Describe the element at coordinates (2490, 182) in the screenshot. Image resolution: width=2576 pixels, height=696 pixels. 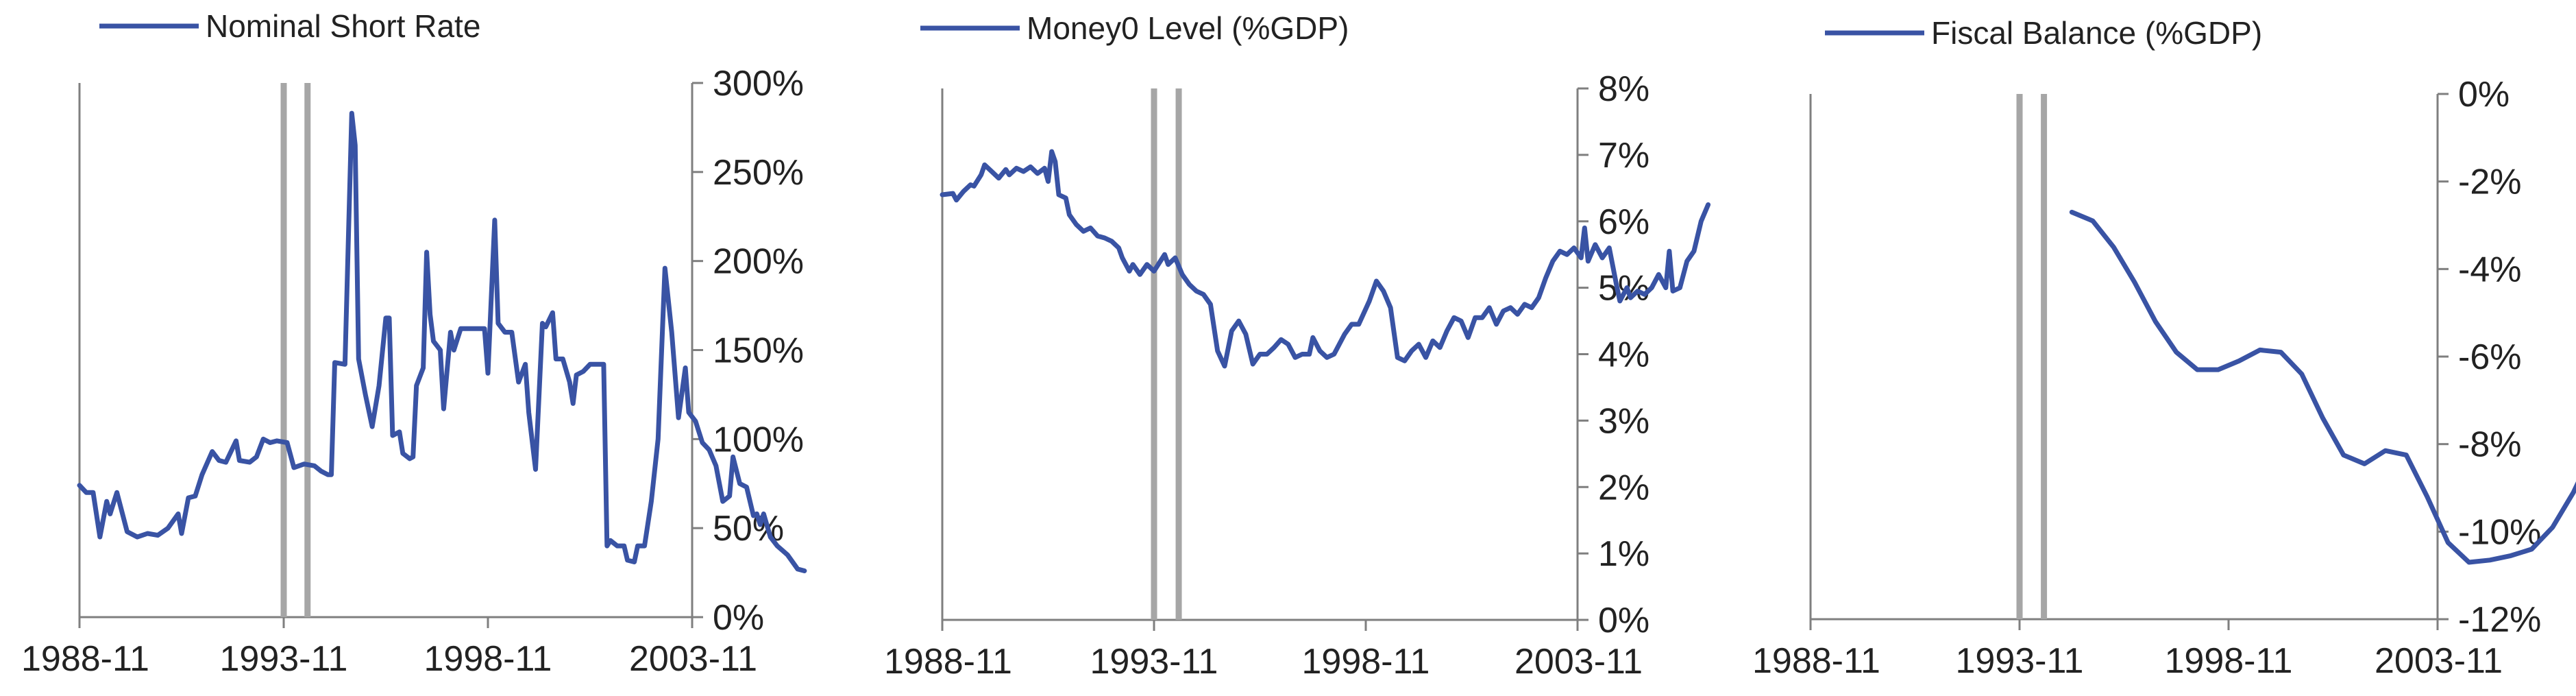
I see `y-tick-label: -2%` at that location.